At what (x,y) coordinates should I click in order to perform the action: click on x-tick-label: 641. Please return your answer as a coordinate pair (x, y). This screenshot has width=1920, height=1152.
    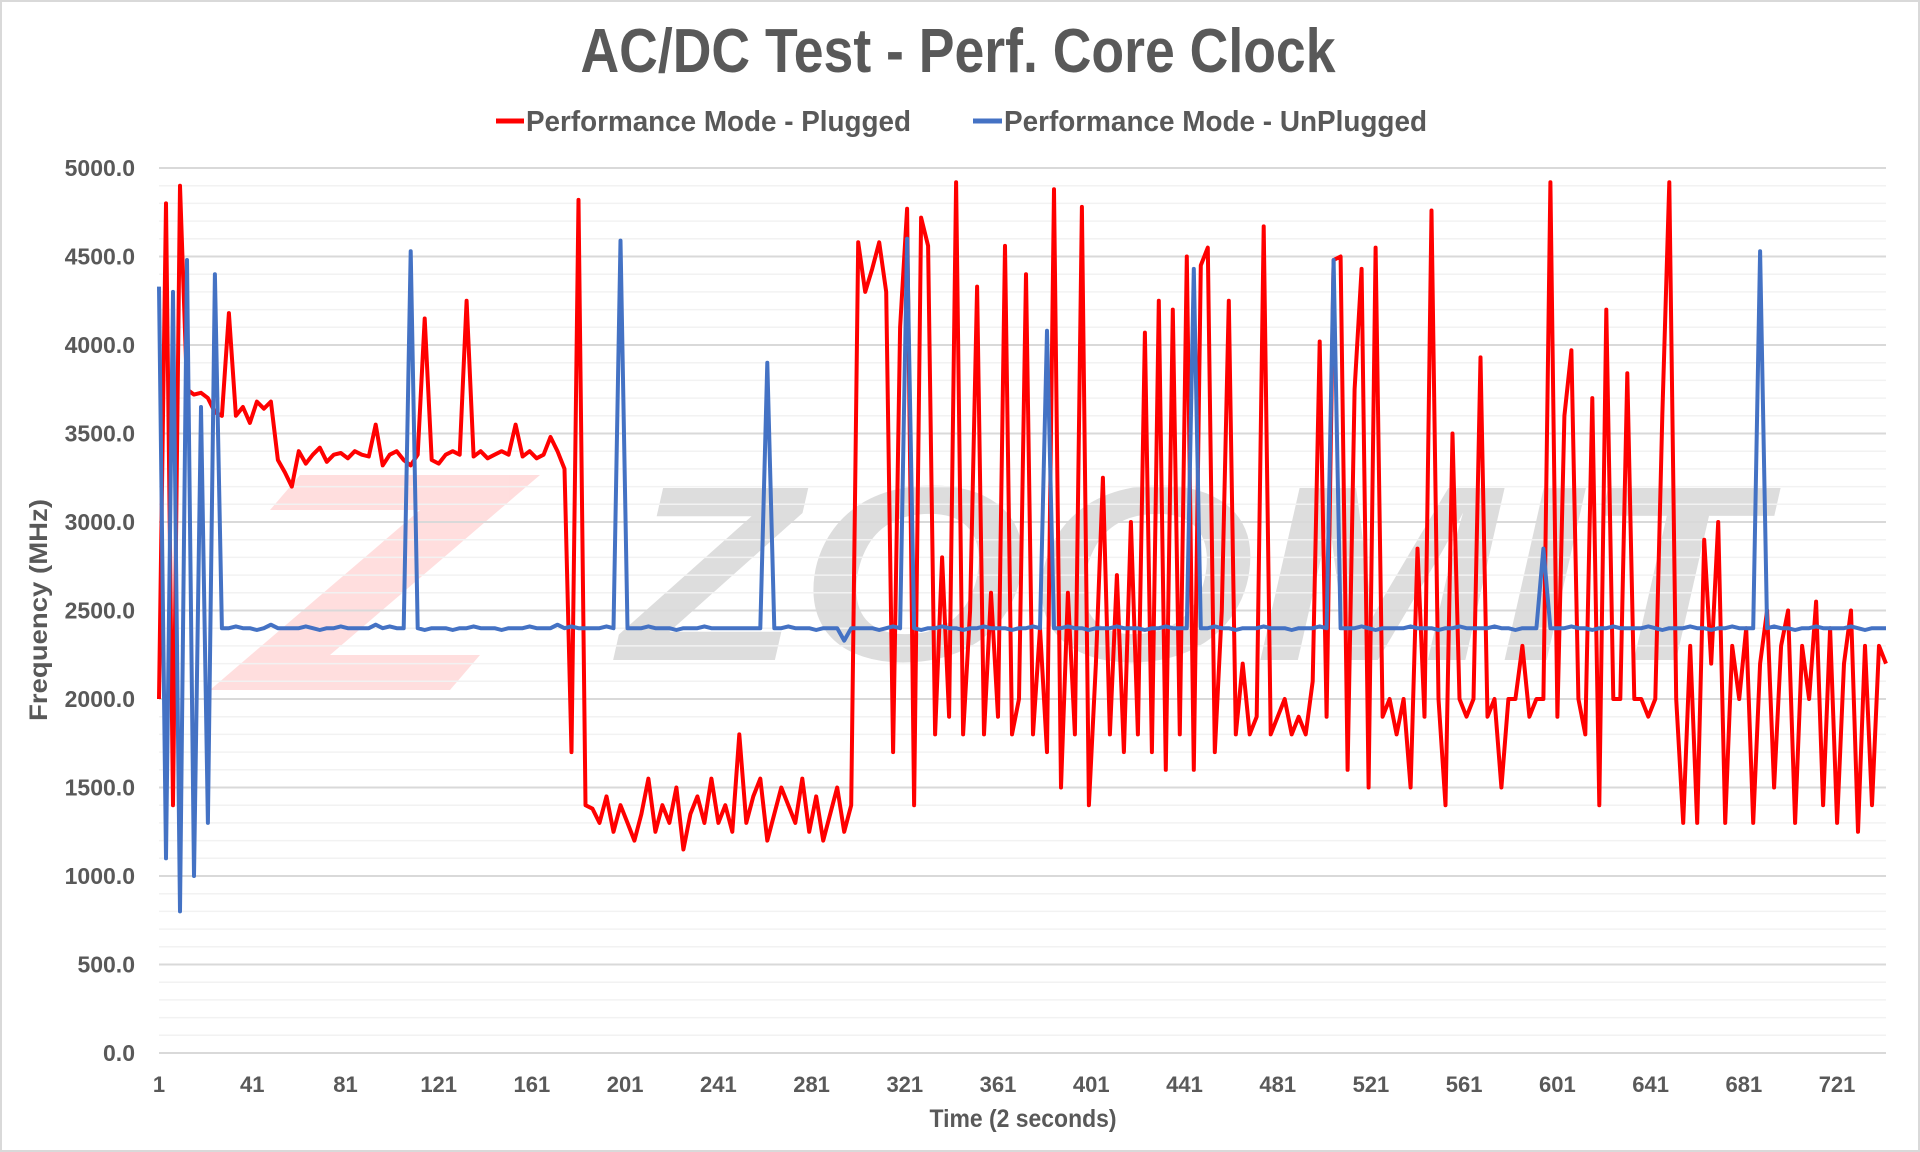
    Looking at the image, I should click on (1650, 1084).